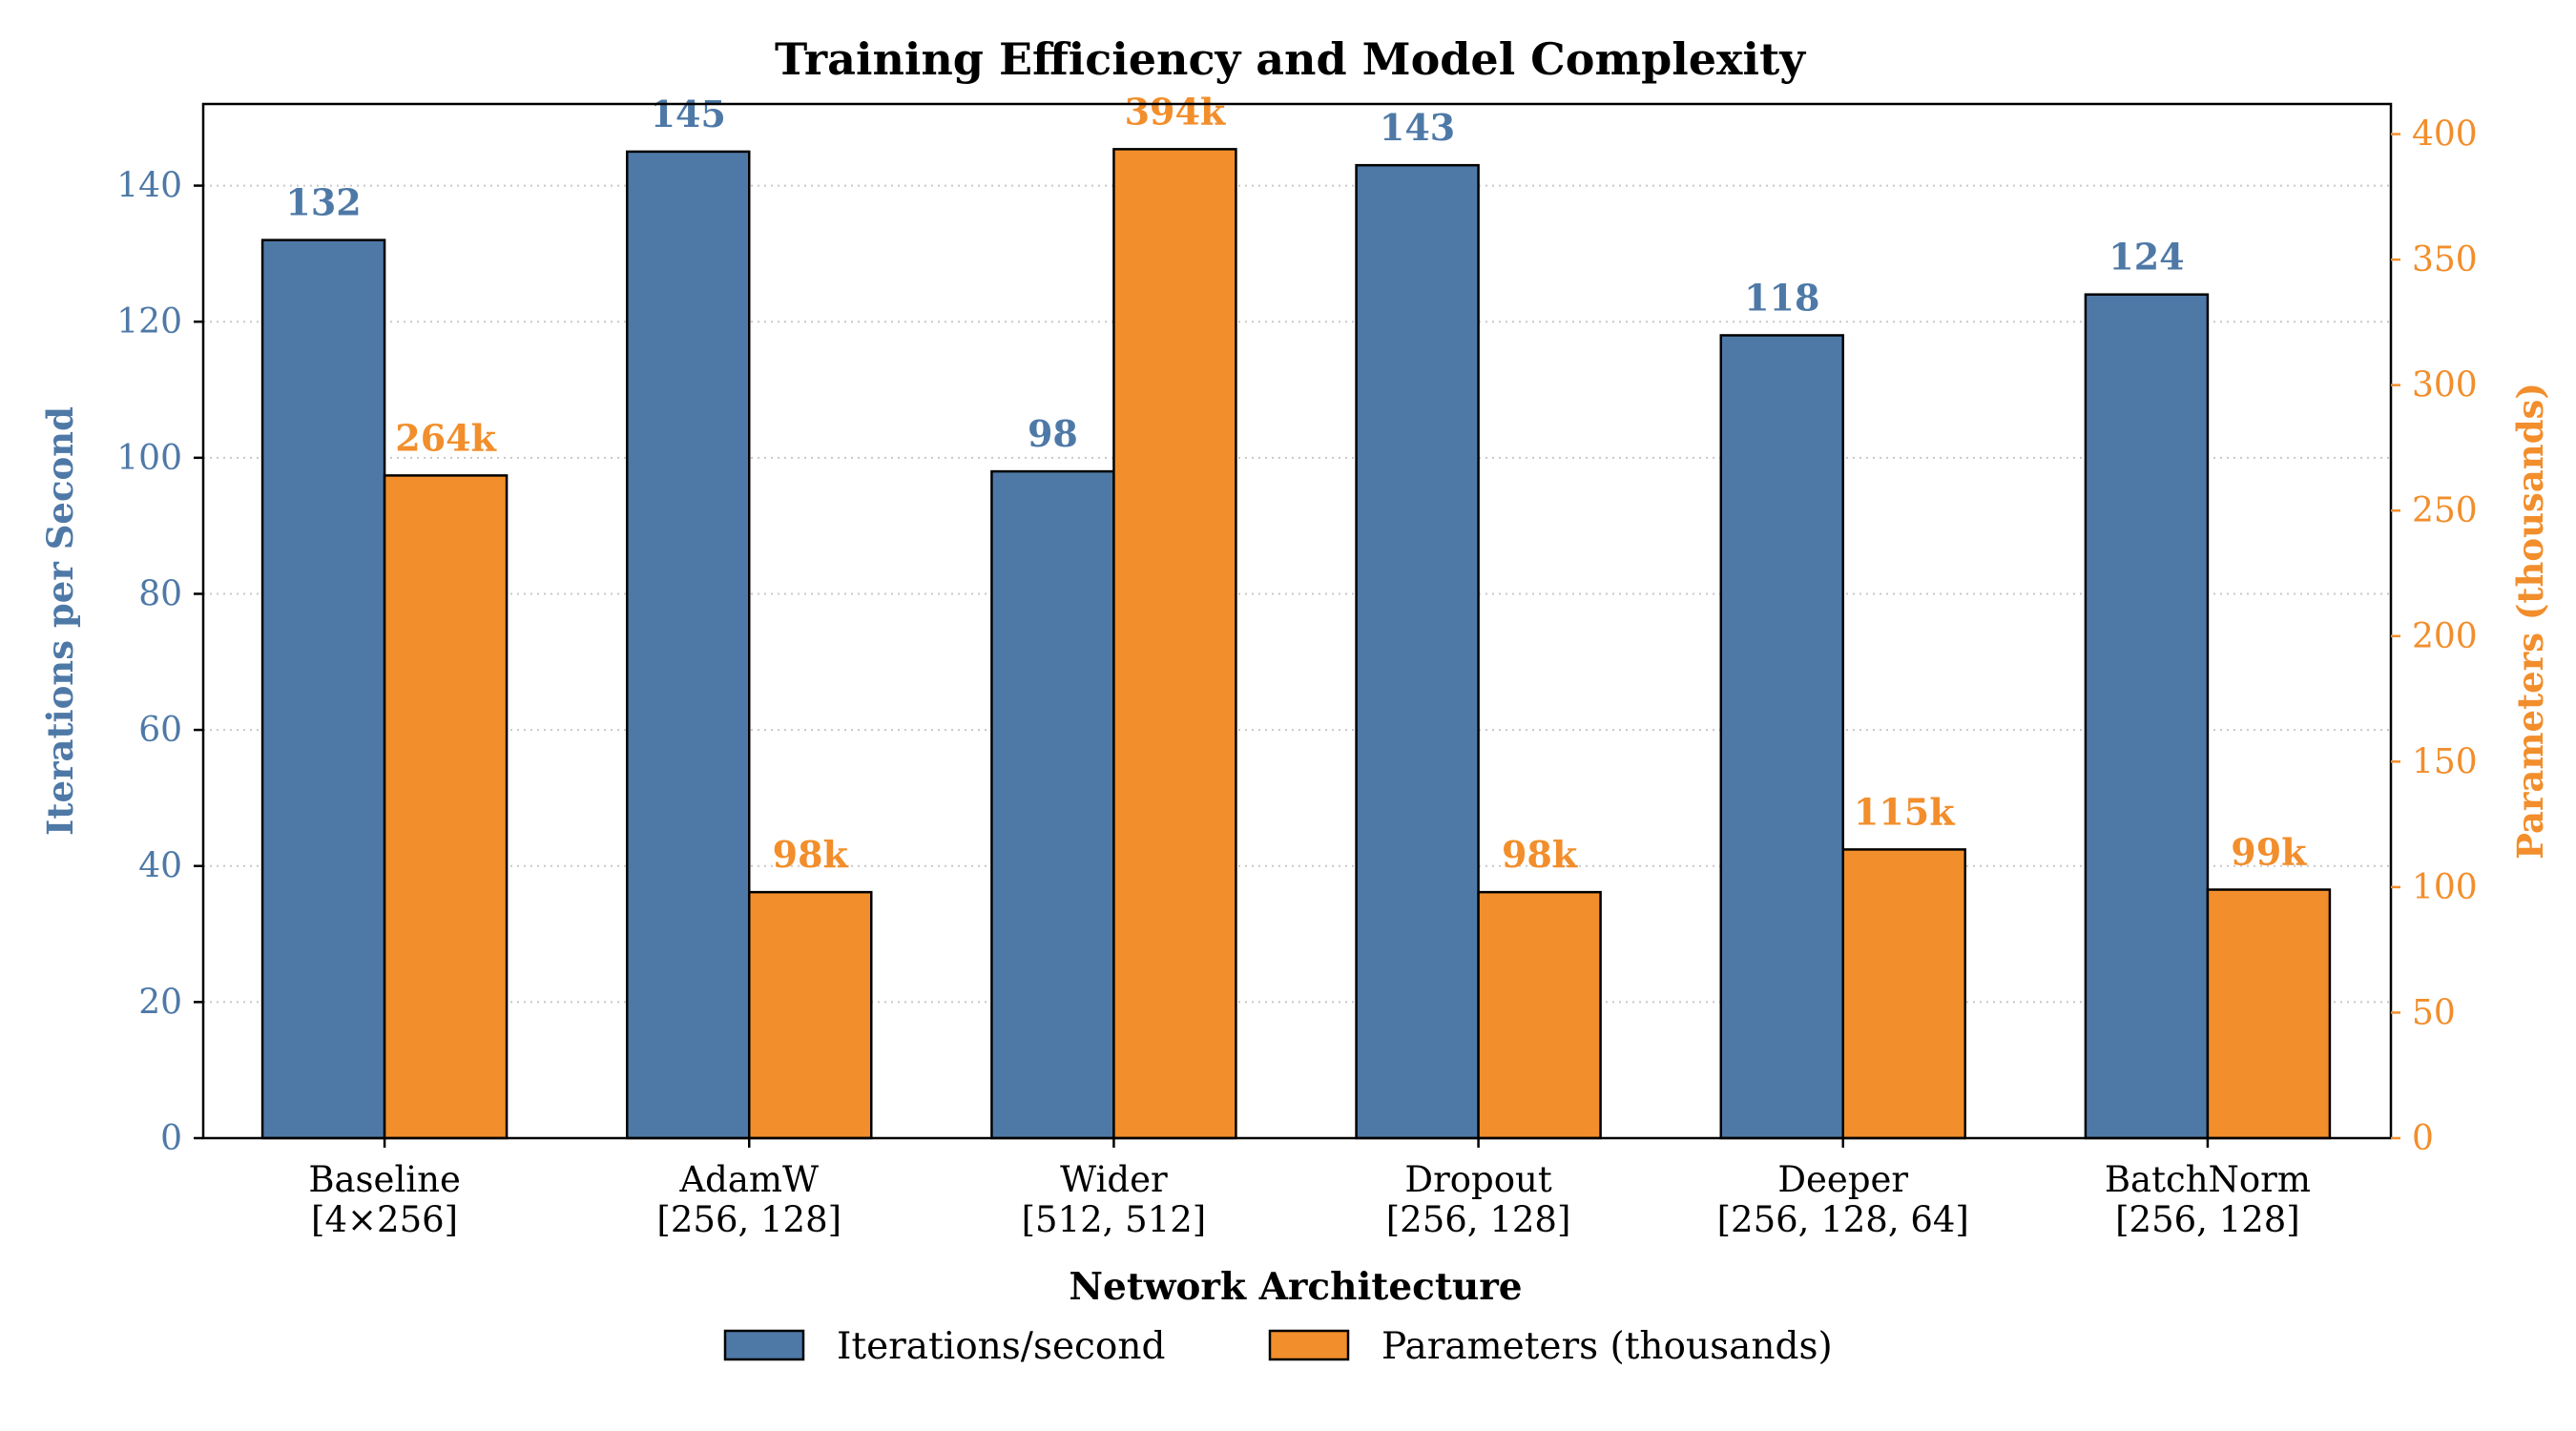 Image resolution: width=2576 pixels, height=1431 pixels. I want to click on legend-label-iterations: Iterations/second, so click(1001, 1346).